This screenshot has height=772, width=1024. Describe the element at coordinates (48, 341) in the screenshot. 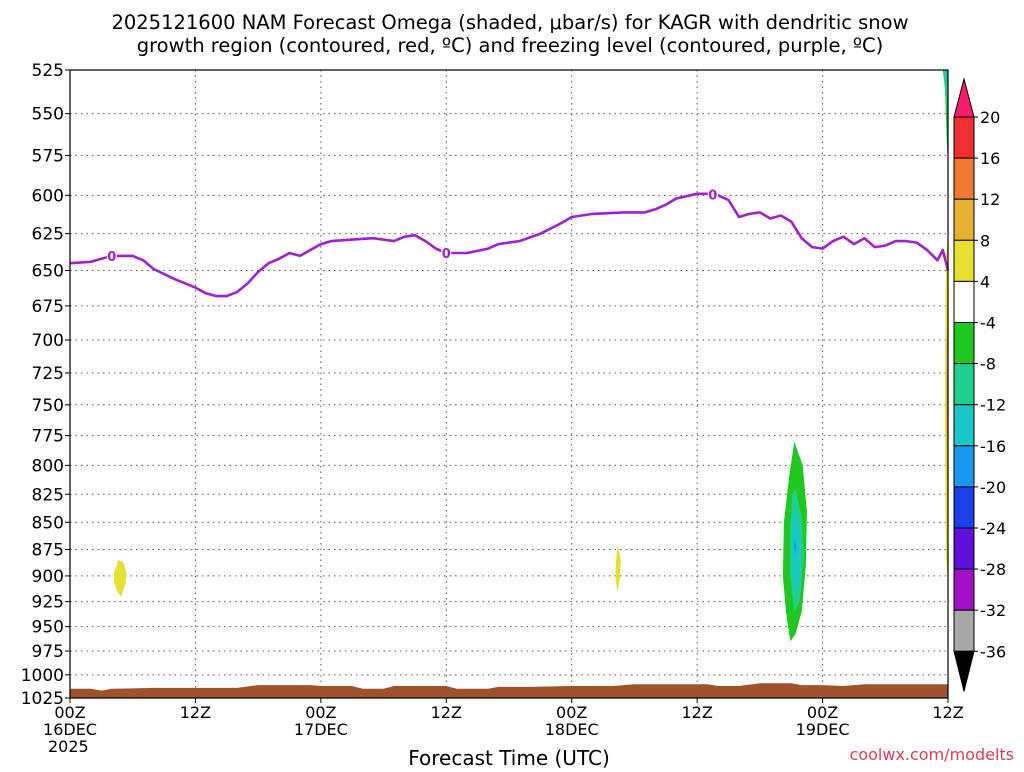

I see `y-tick-label: 700` at that location.